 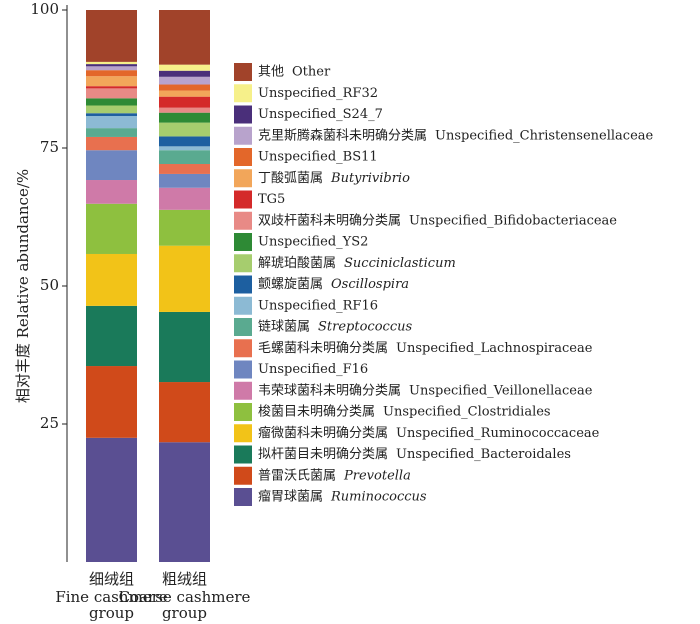 What do you see at coordinates (185, 597) in the screenshot?
I see `x-tick-label-en: Coarse cashmere` at bounding box center [185, 597].